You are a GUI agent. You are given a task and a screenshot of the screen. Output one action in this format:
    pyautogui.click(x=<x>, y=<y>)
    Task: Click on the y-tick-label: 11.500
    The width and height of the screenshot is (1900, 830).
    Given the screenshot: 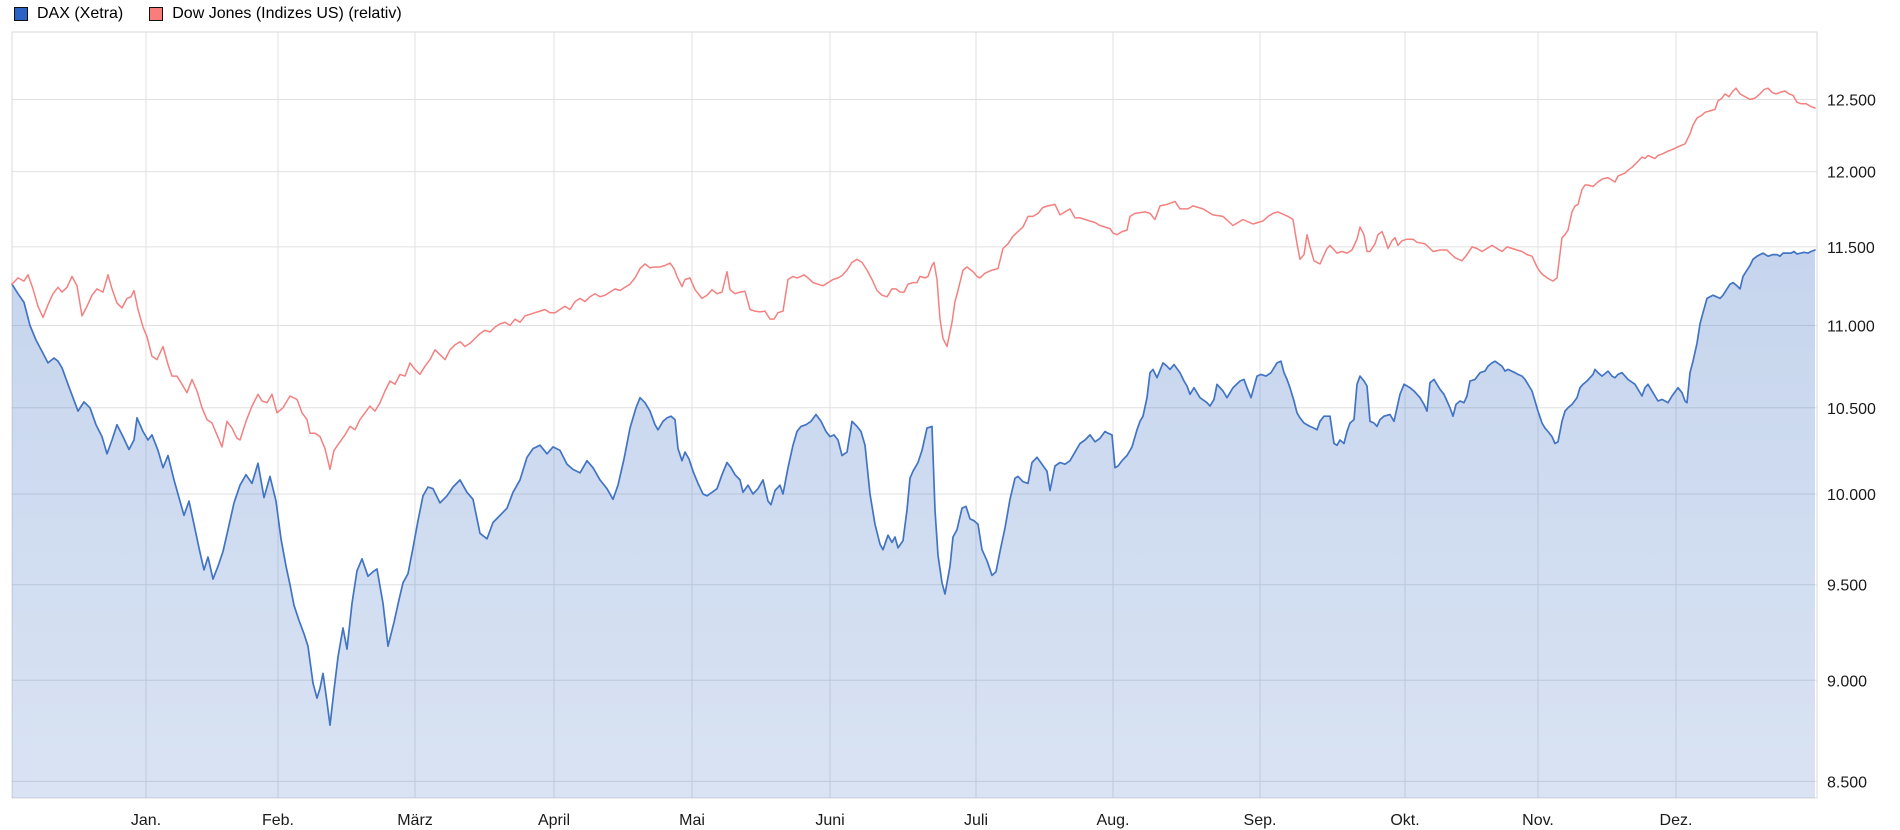 What is the action you would take?
    pyautogui.click(x=1851, y=248)
    